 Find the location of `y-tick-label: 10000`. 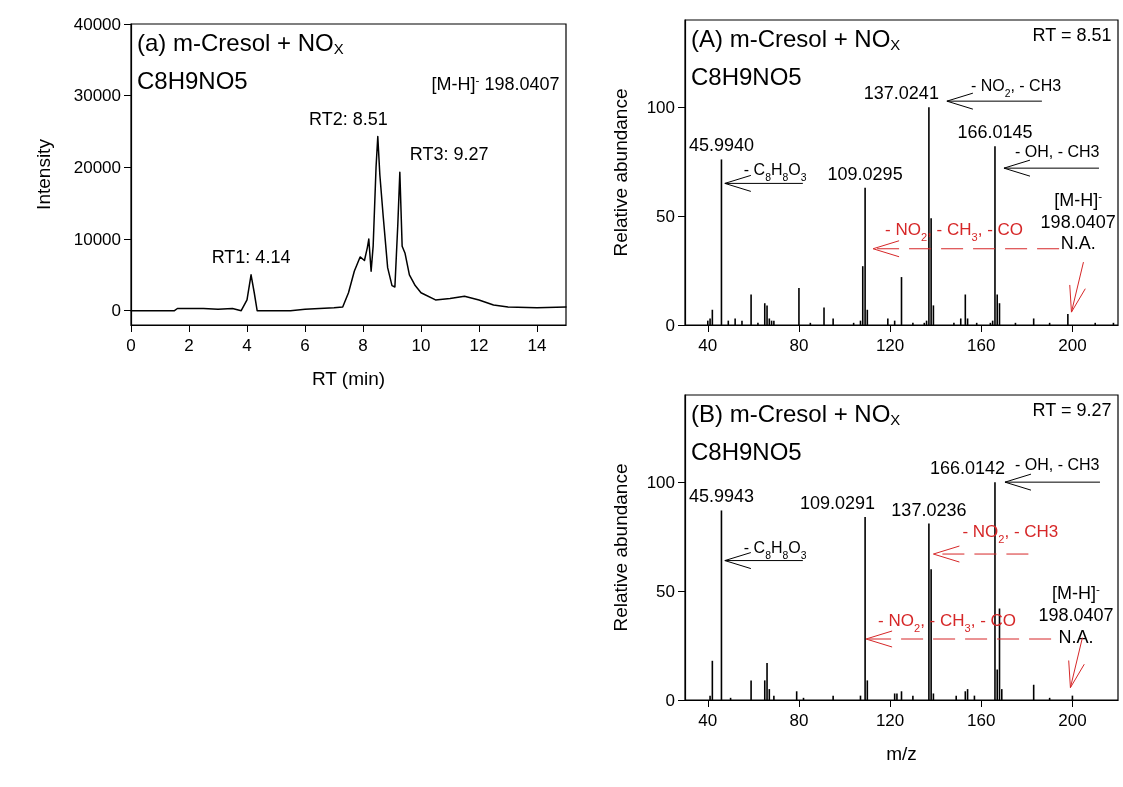

y-tick-label: 10000 is located at coordinates (97, 239).